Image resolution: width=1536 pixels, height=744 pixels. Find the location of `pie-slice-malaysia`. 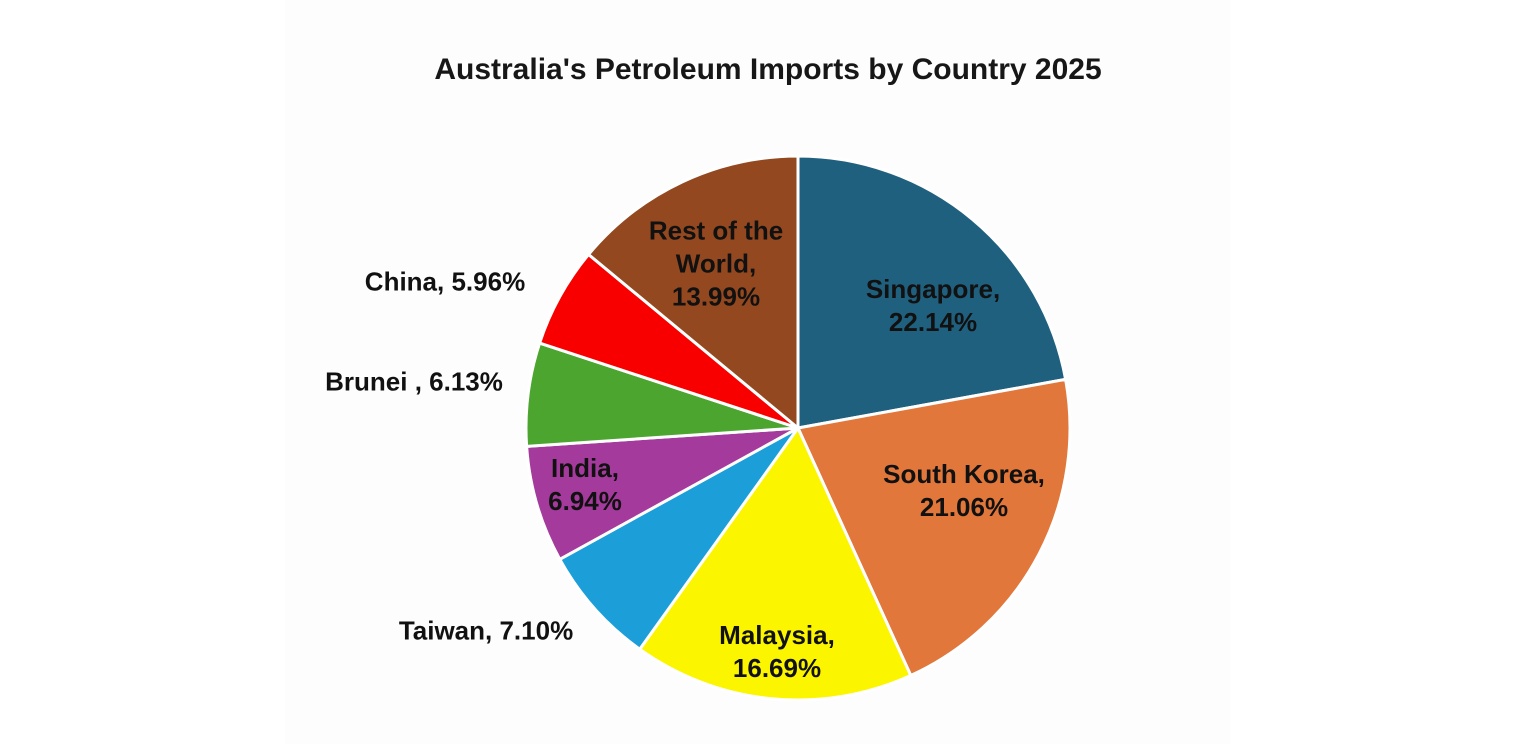

pie-slice-malaysia is located at coordinates (775, 564).